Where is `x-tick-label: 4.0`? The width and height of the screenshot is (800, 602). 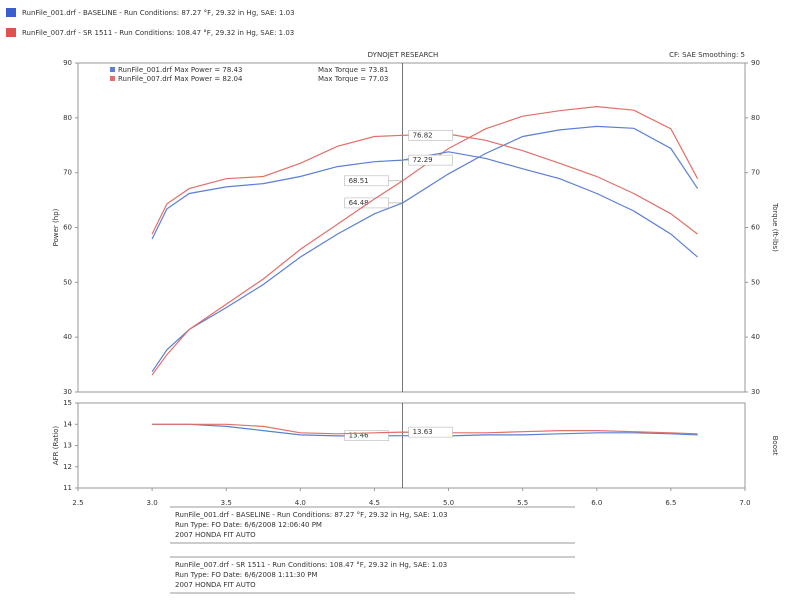
x-tick-label: 4.0 is located at coordinates (300, 503).